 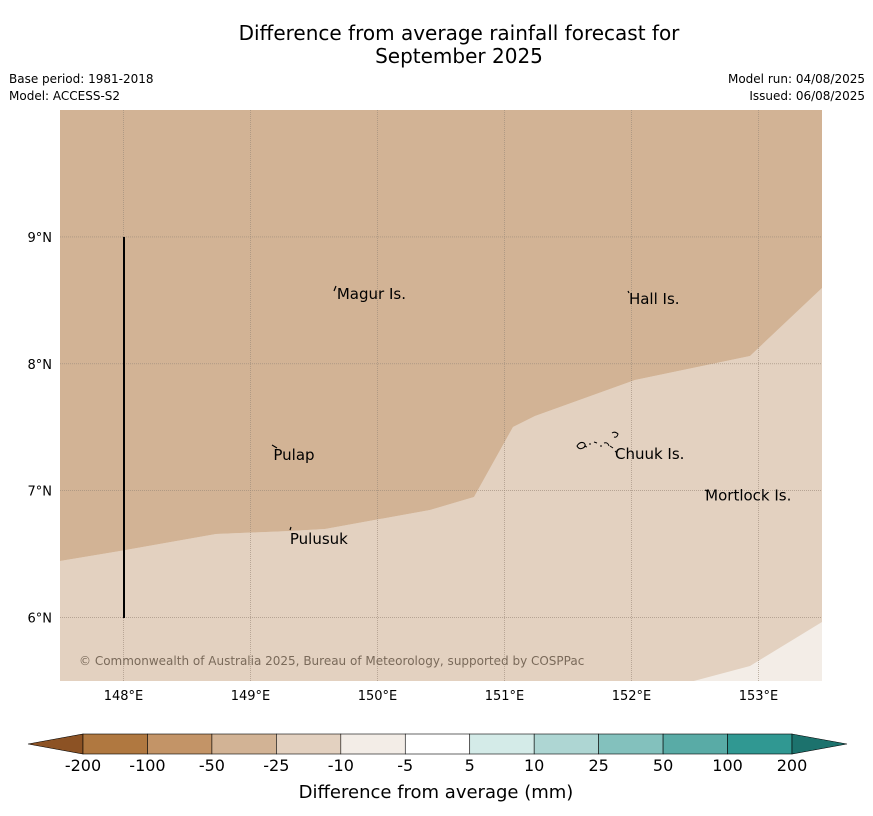 What do you see at coordinates (212, 765) in the screenshot?
I see `colorbar-tick-label: -50` at bounding box center [212, 765].